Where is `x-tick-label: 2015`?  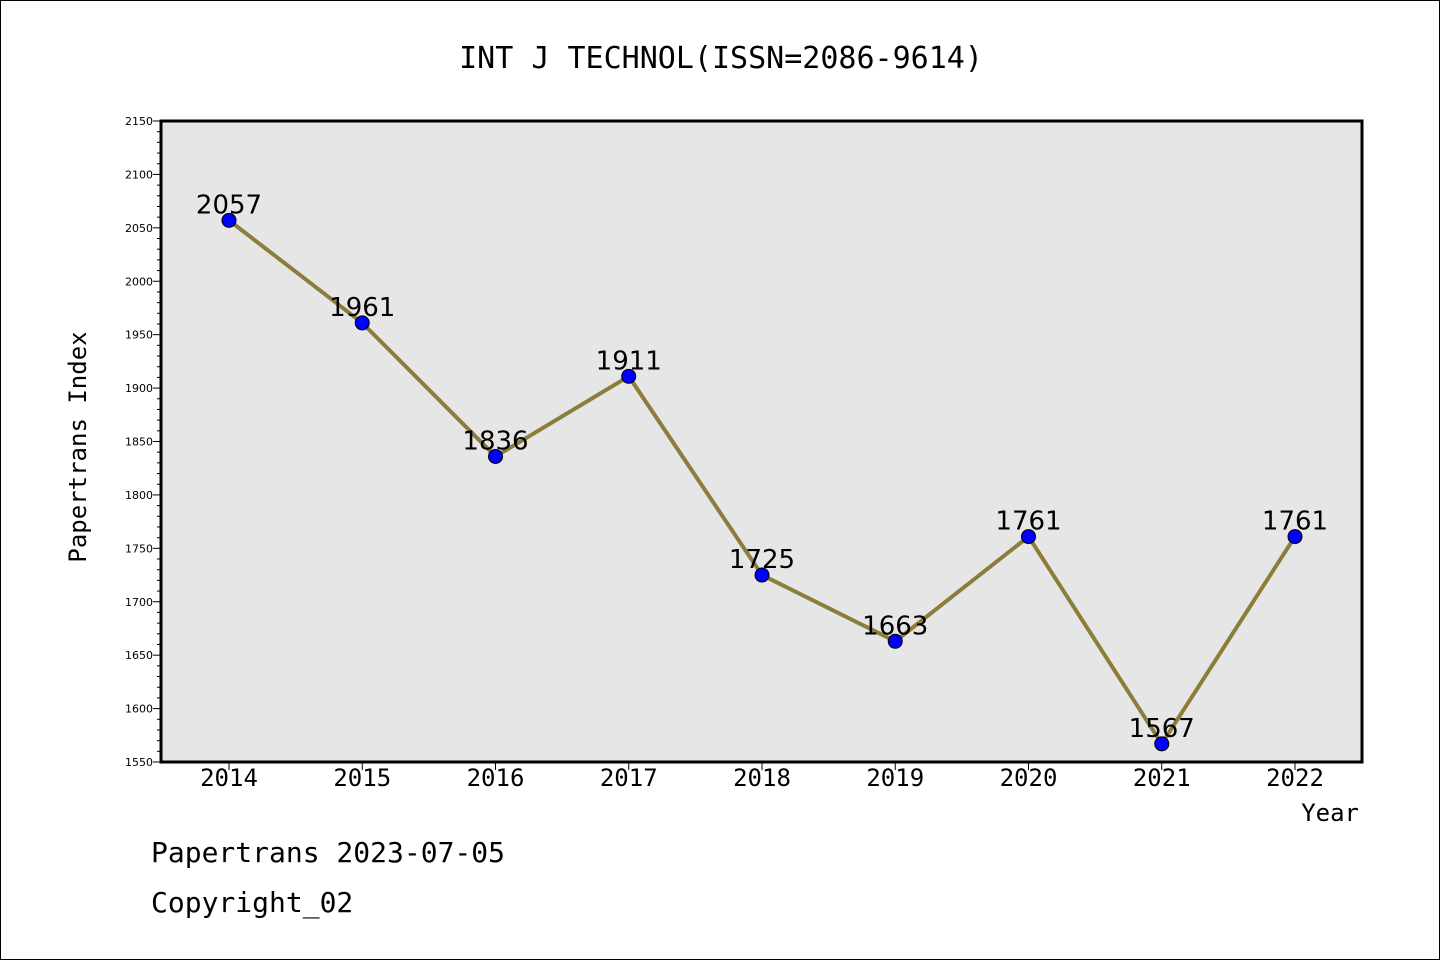
x-tick-label: 2015 is located at coordinates (362, 778).